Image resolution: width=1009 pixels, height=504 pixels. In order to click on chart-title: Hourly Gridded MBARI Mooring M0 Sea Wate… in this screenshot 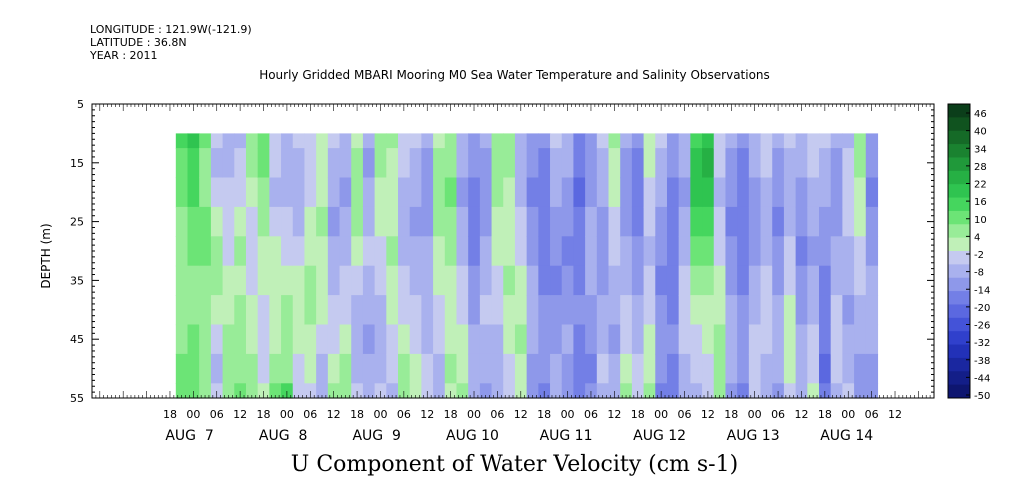, I will do `click(514, 75)`.